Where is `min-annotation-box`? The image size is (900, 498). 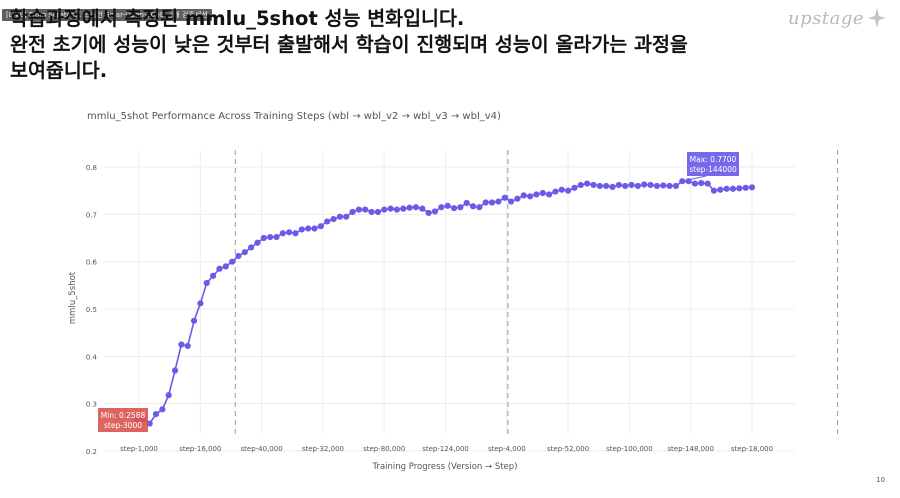 min-annotation-box is located at coordinates (123, 420).